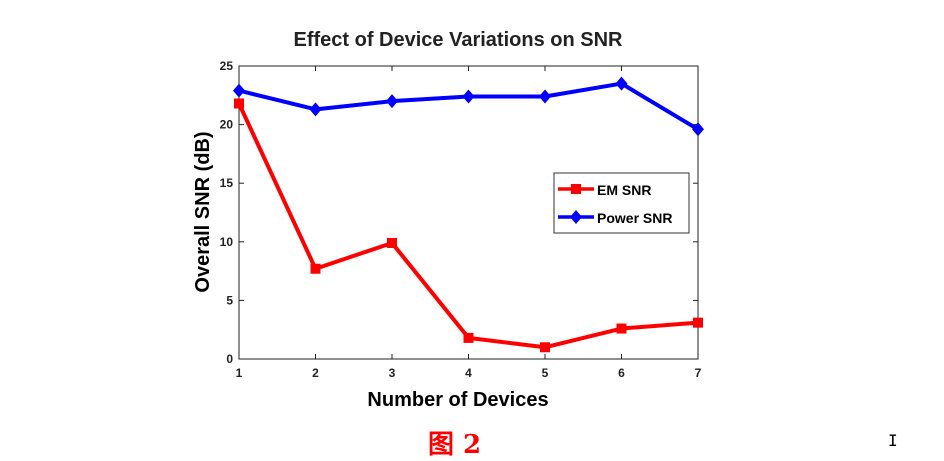 The height and width of the screenshot is (461, 944). I want to click on y-axis-label: Overall SNR (dB), so click(203, 211).